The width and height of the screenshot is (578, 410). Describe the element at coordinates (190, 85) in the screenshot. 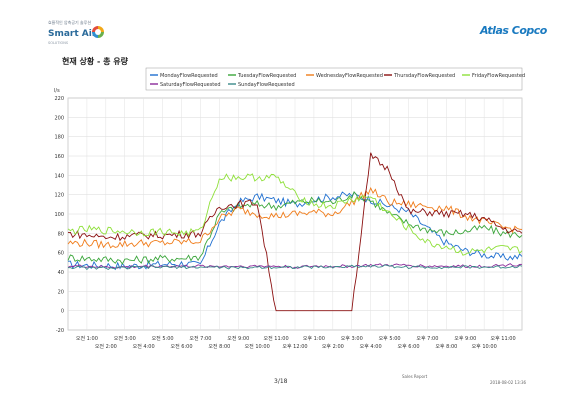

I see `legend-label: SaturdayFlowRequested` at that location.